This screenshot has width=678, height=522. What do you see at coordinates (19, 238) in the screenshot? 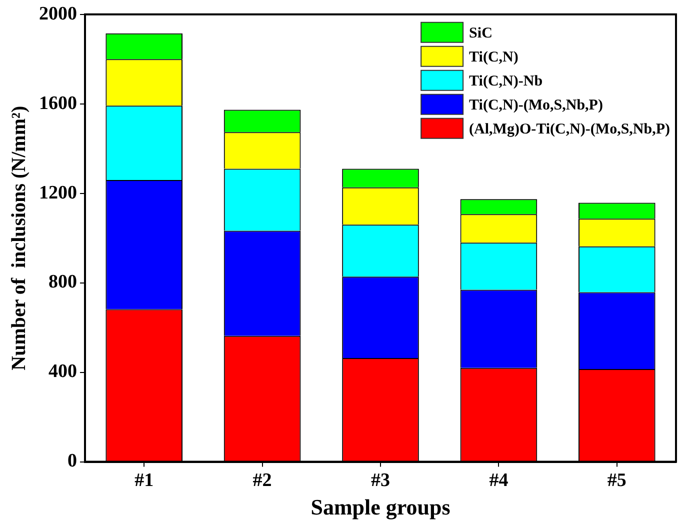
I see `y-axis-title: Number of inclusions (N/mm²)` at bounding box center [19, 238].